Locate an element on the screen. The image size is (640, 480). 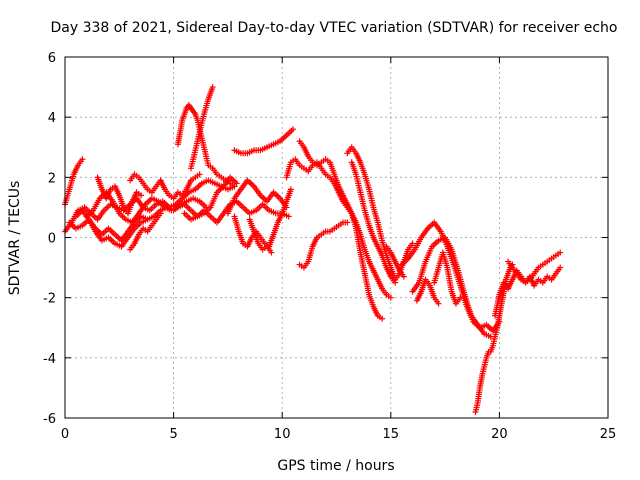
y-tick-label: 0 is located at coordinates (52, 239).